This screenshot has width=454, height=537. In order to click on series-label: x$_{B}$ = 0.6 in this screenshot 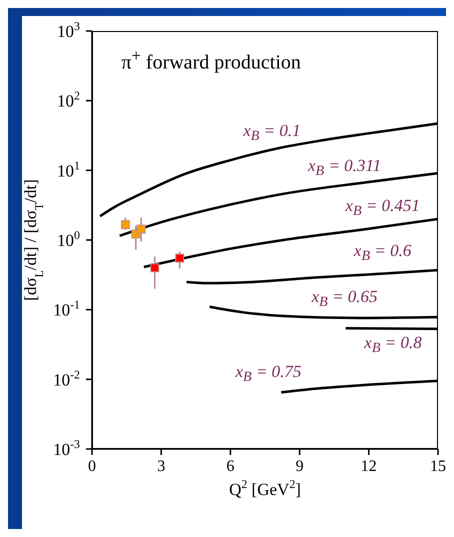, I will do `click(383, 253)`.